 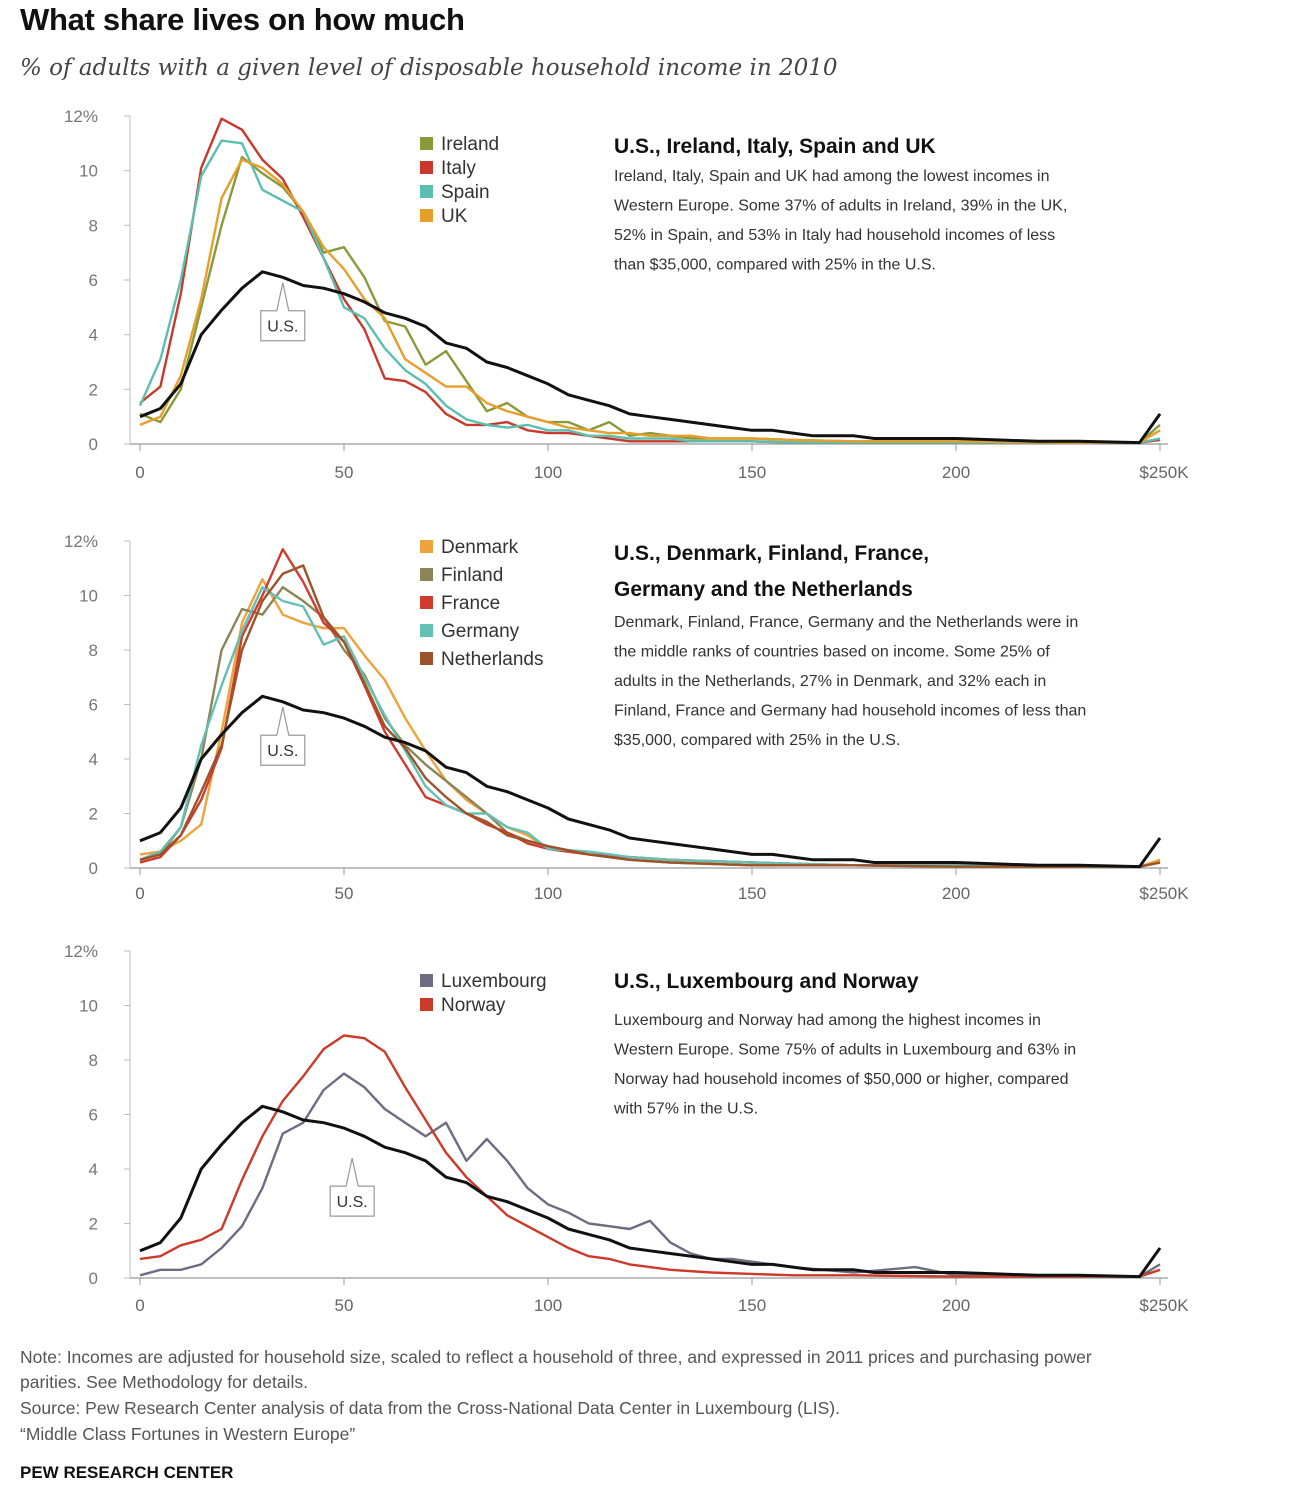 What do you see at coordinates (766, 981) in the screenshot?
I see `panel-heading: U.S., Luxembourg and Norway` at bounding box center [766, 981].